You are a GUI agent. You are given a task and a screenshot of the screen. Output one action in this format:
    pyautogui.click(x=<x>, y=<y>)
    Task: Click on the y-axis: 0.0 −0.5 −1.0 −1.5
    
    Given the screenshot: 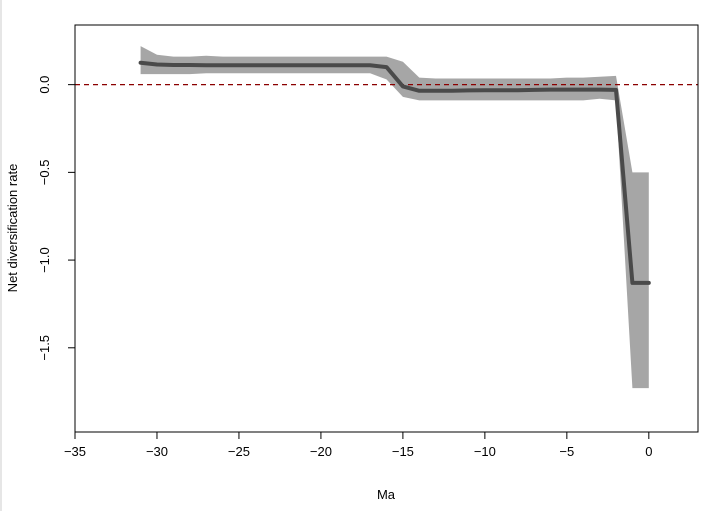 What is the action you would take?
    pyautogui.click(x=56, y=218)
    